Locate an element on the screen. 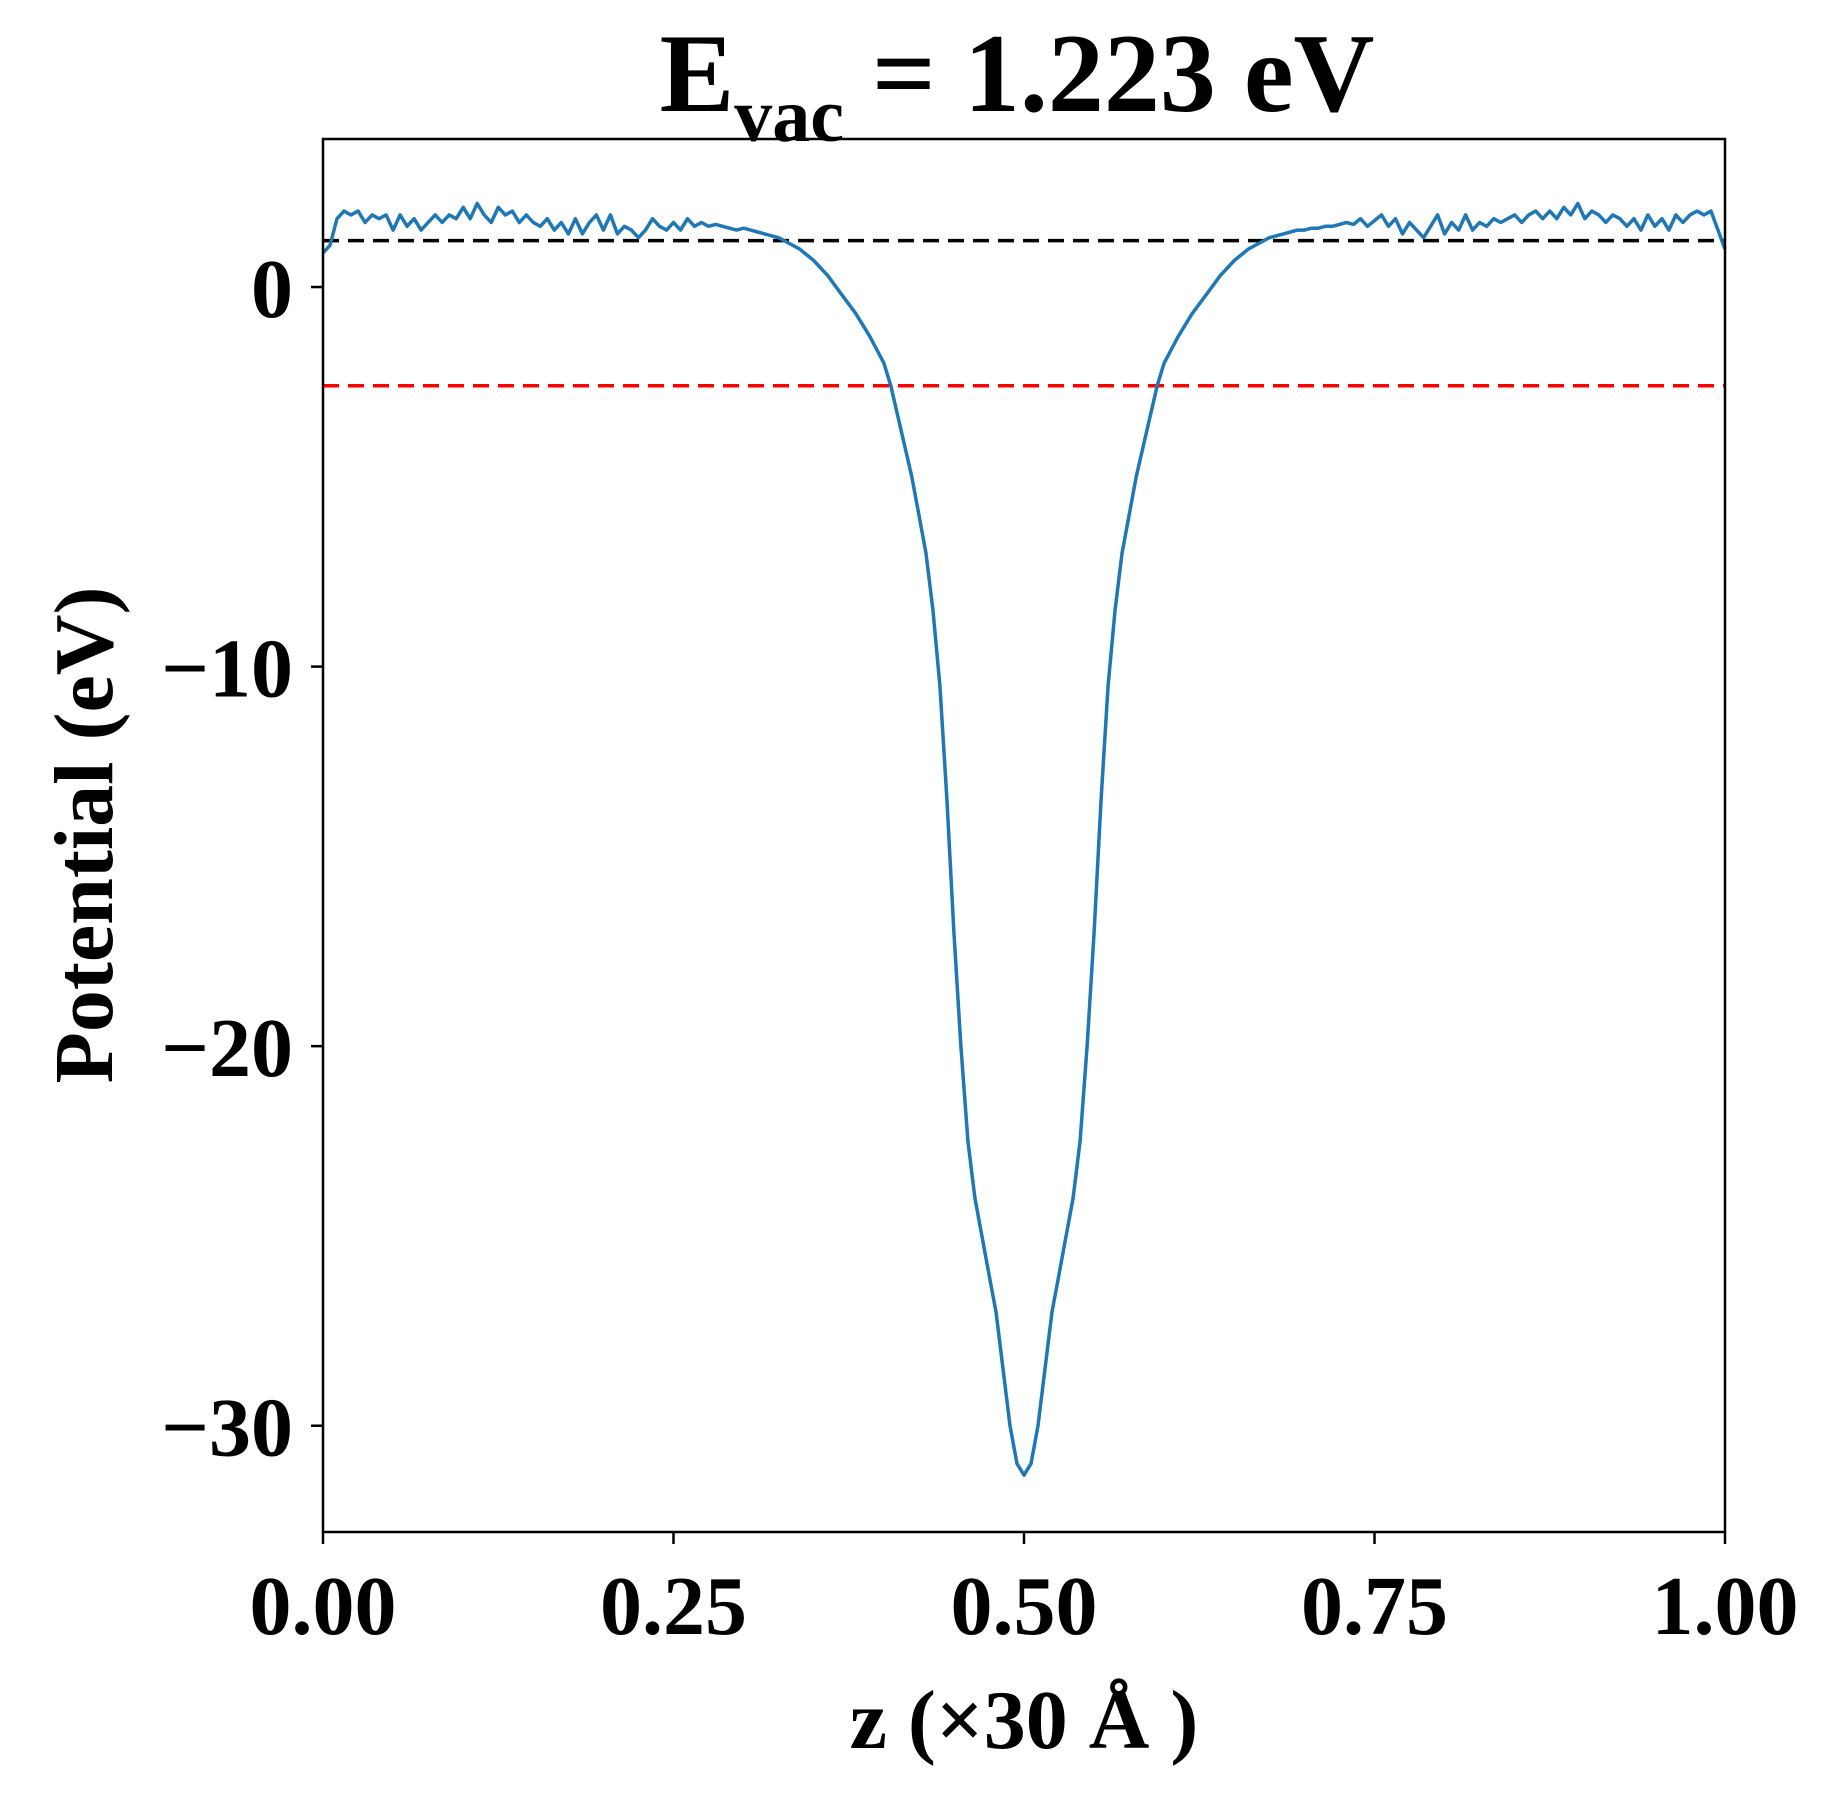 Image resolution: width=1833 pixels, height=1794 pixels. x-tick-label: 0.00 is located at coordinates (323, 1606).